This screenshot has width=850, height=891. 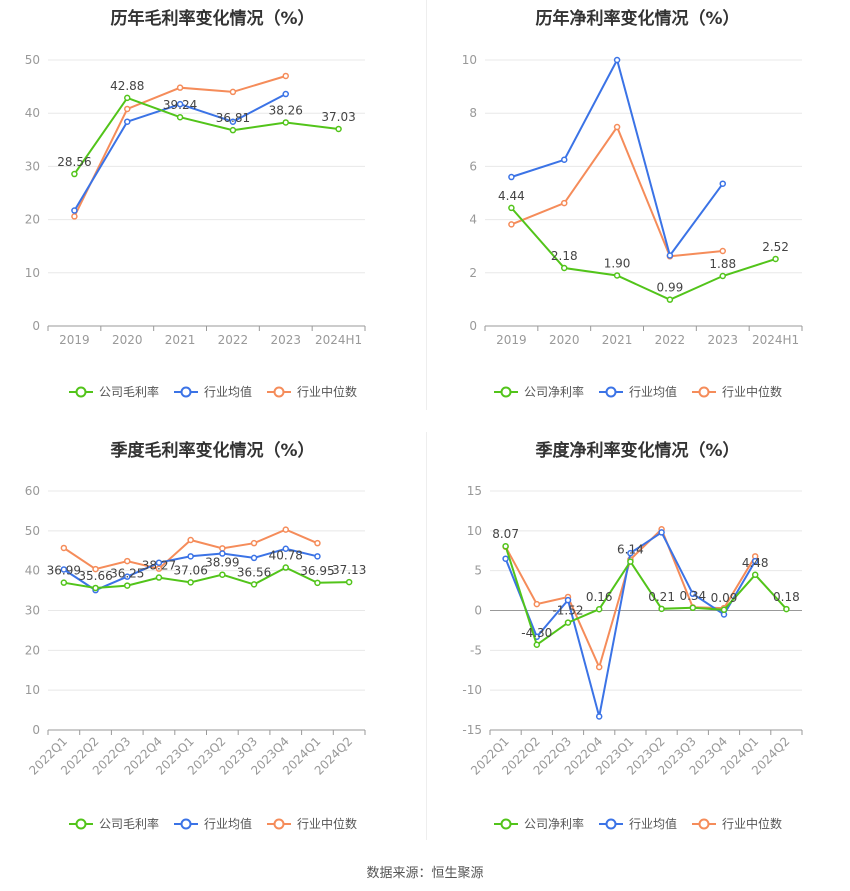 What do you see at coordinates (32, 650) in the screenshot?
I see `y-tick-label: 20` at bounding box center [32, 650].